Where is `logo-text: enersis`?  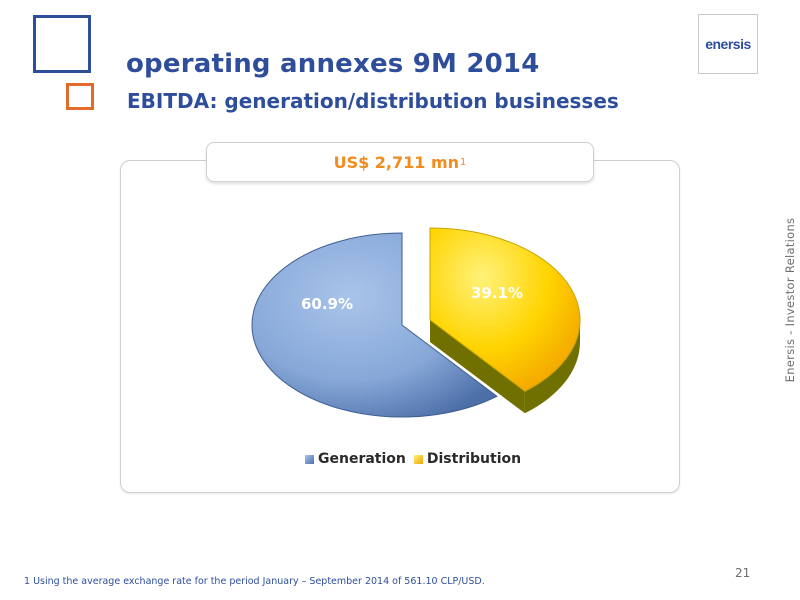
logo-text: enersis is located at coordinates (728, 44).